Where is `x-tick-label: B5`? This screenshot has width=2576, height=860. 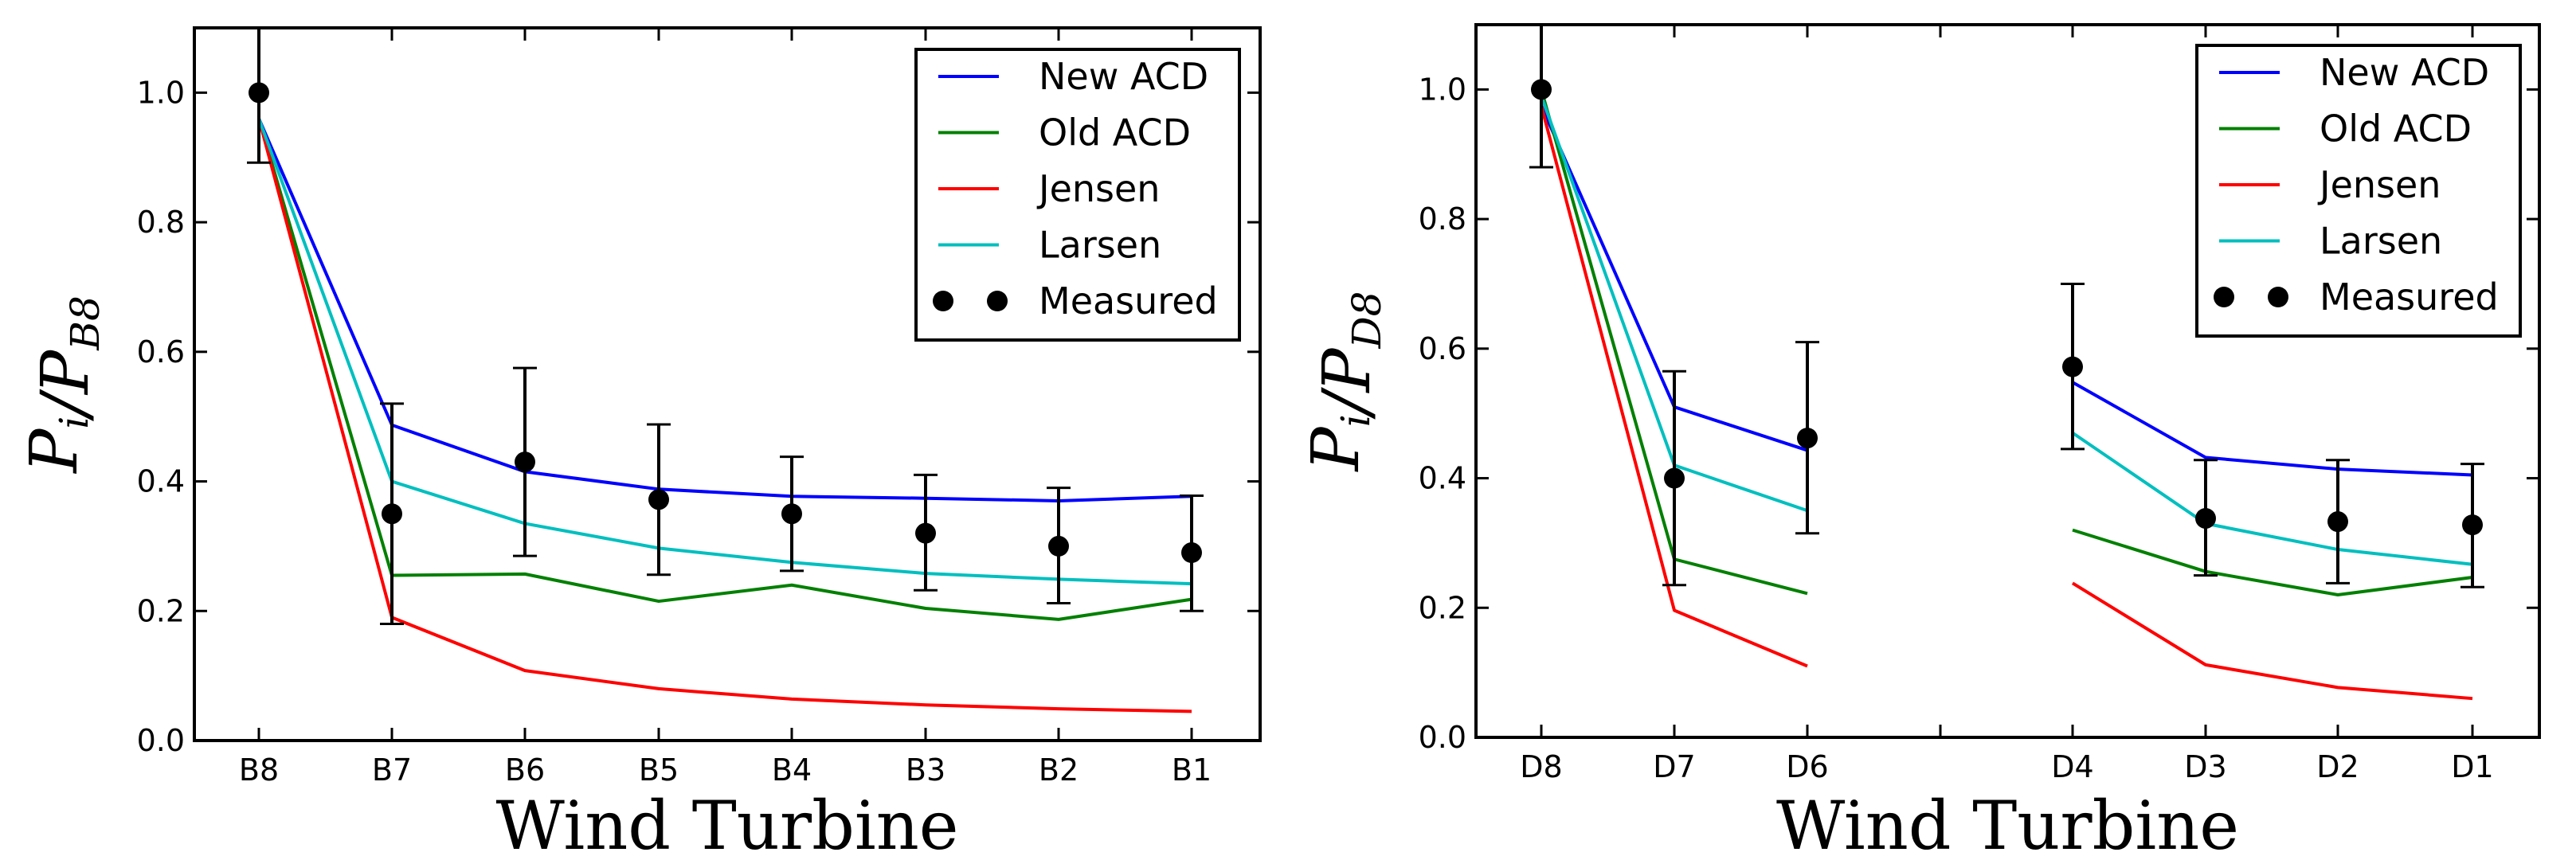
x-tick-label: B5 is located at coordinates (659, 770).